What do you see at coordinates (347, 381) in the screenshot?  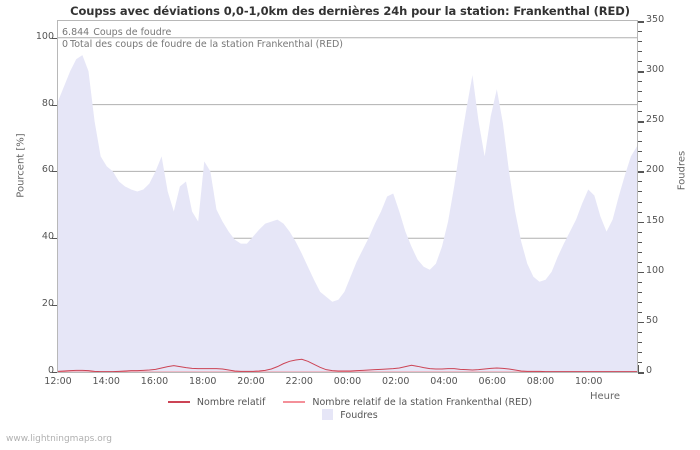 I see `x-axis-tick-0000: 00:00` at bounding box center [347, 381].